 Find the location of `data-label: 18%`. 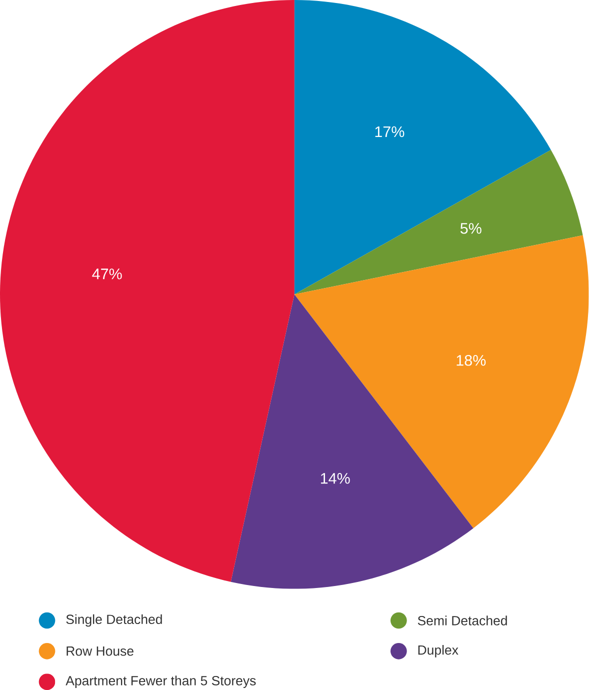

data-label: 18% is located at coordinates (471, 360).